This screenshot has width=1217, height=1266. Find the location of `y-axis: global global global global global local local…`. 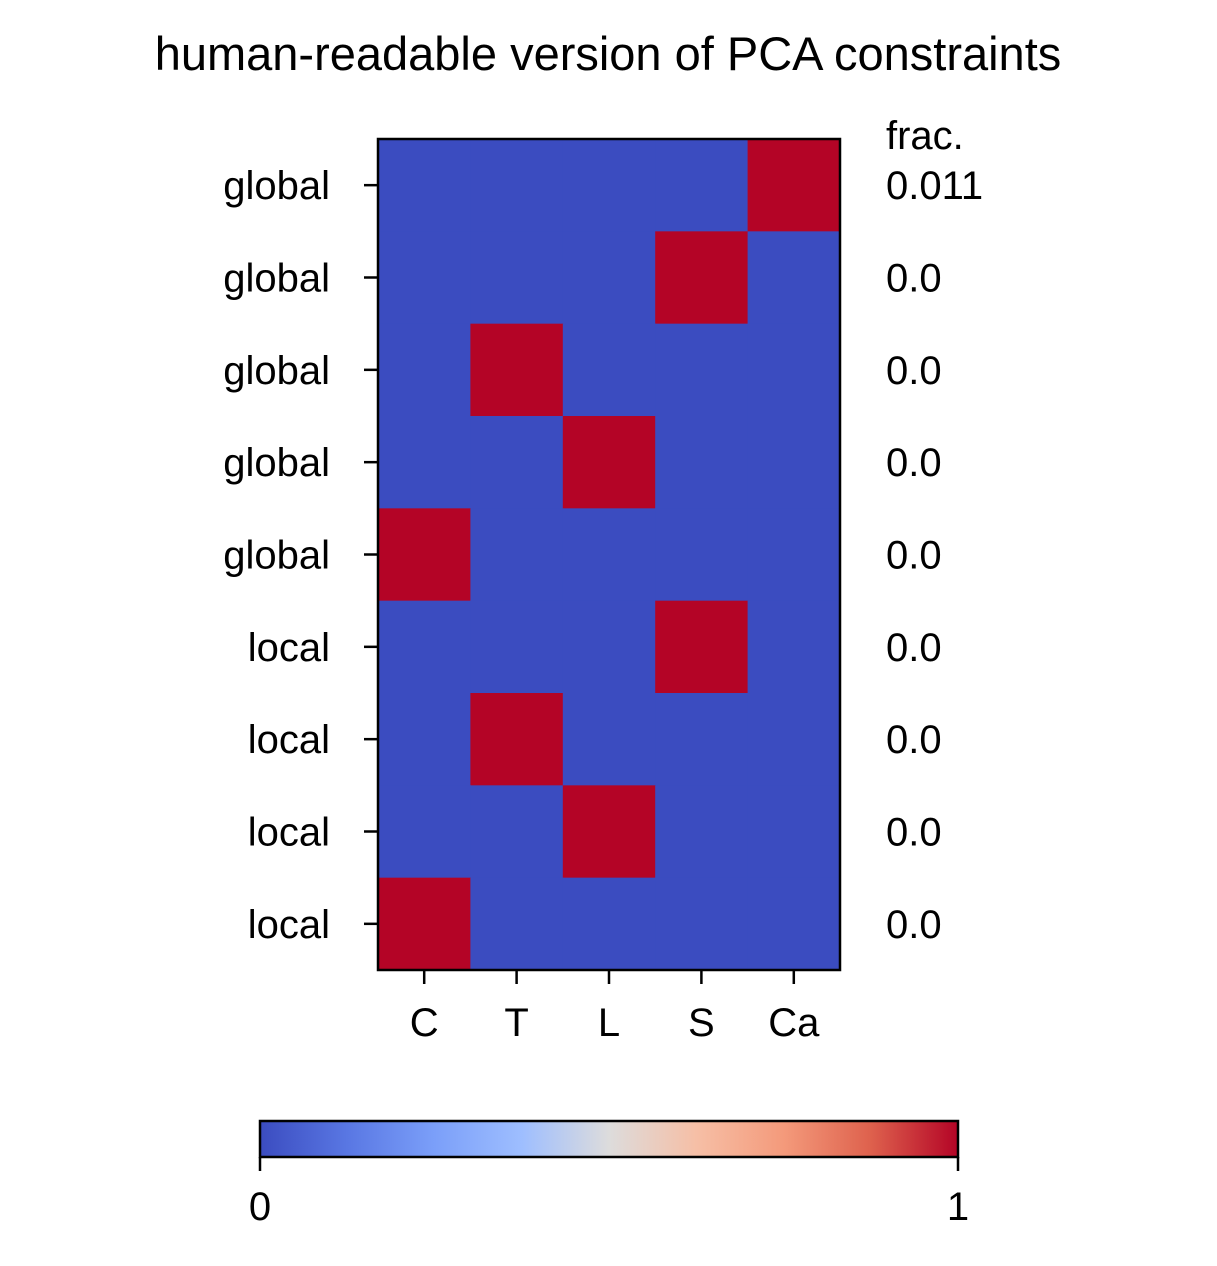

y-axis: global global global global global local local… is located at coordinates (300, 555).